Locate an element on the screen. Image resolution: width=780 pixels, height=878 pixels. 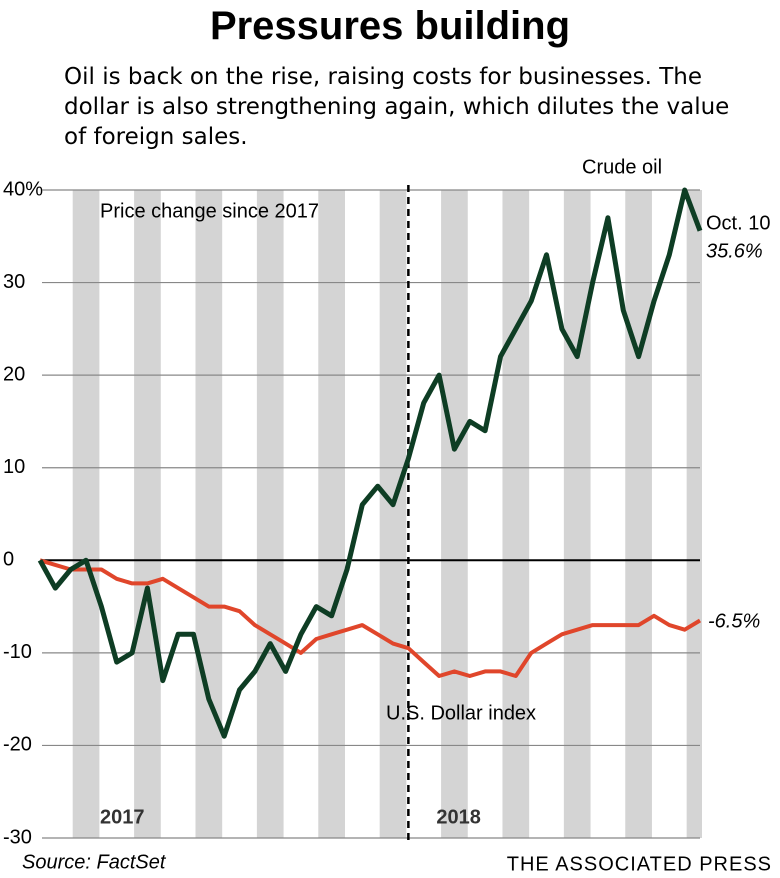
annotation: Crude oil is located at coordinates (622, 167).